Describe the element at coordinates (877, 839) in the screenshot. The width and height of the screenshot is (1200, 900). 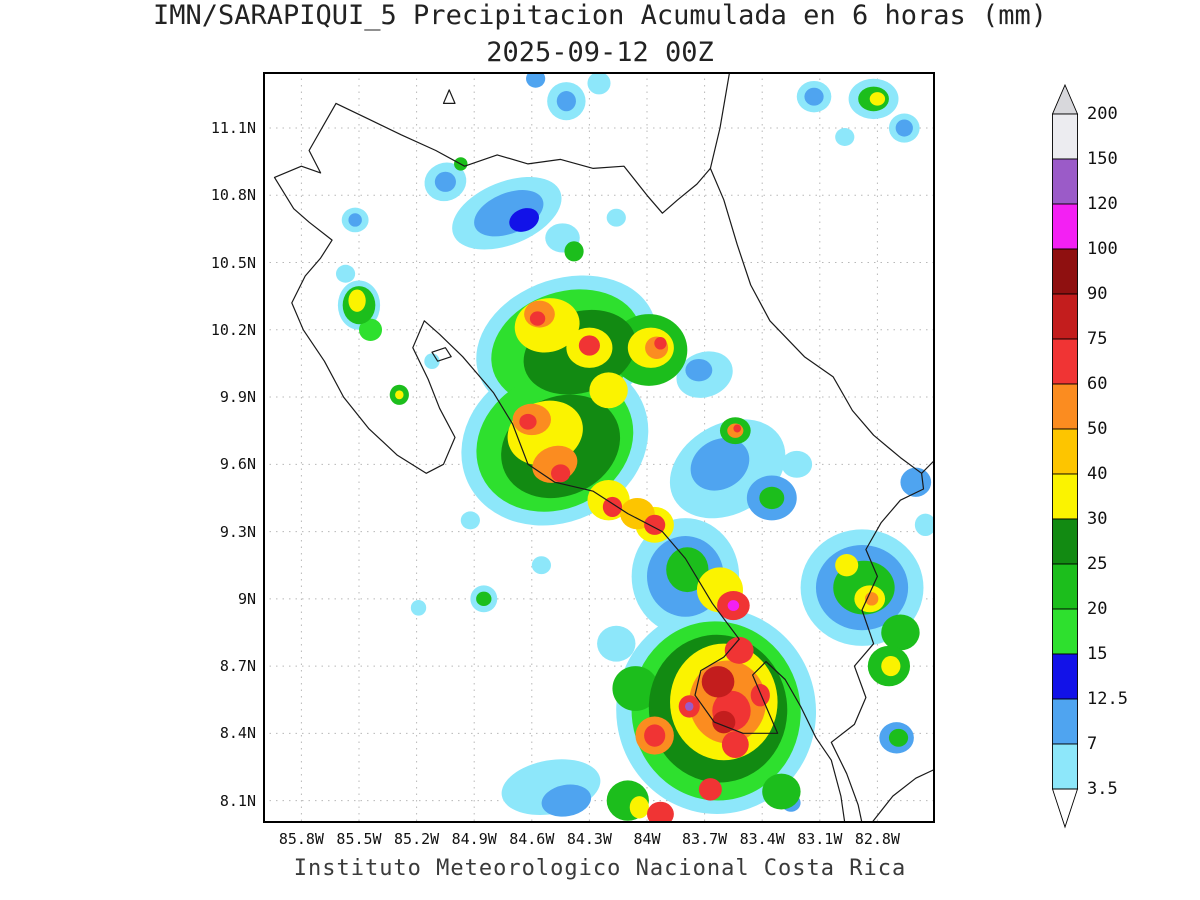
I see `lon-tick-label: 82.8W` at that location.